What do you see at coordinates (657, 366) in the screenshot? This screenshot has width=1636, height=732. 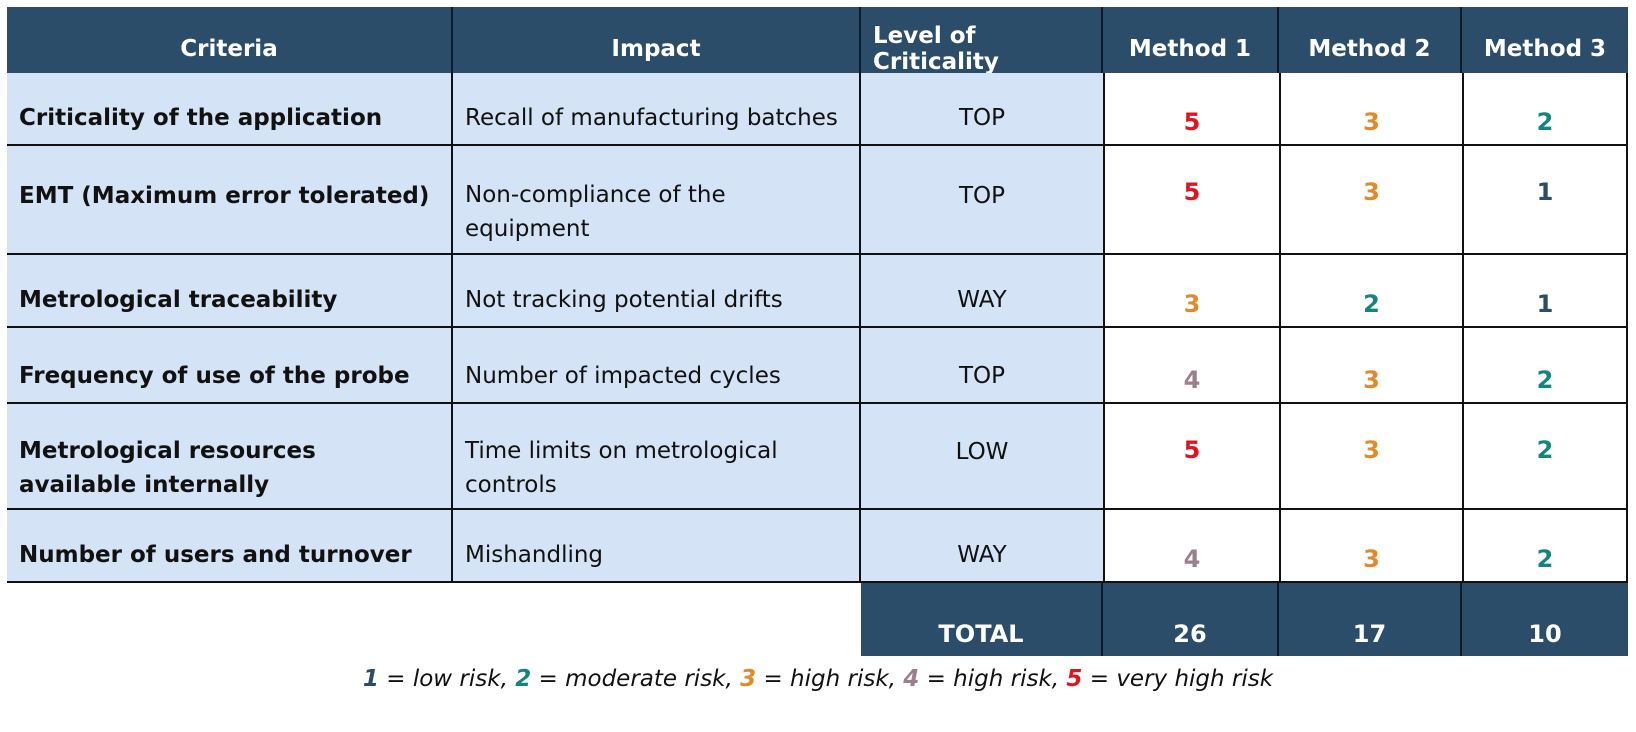 I see `impact-cell: Number of impacted cycles` at bounding box center [657, 366].